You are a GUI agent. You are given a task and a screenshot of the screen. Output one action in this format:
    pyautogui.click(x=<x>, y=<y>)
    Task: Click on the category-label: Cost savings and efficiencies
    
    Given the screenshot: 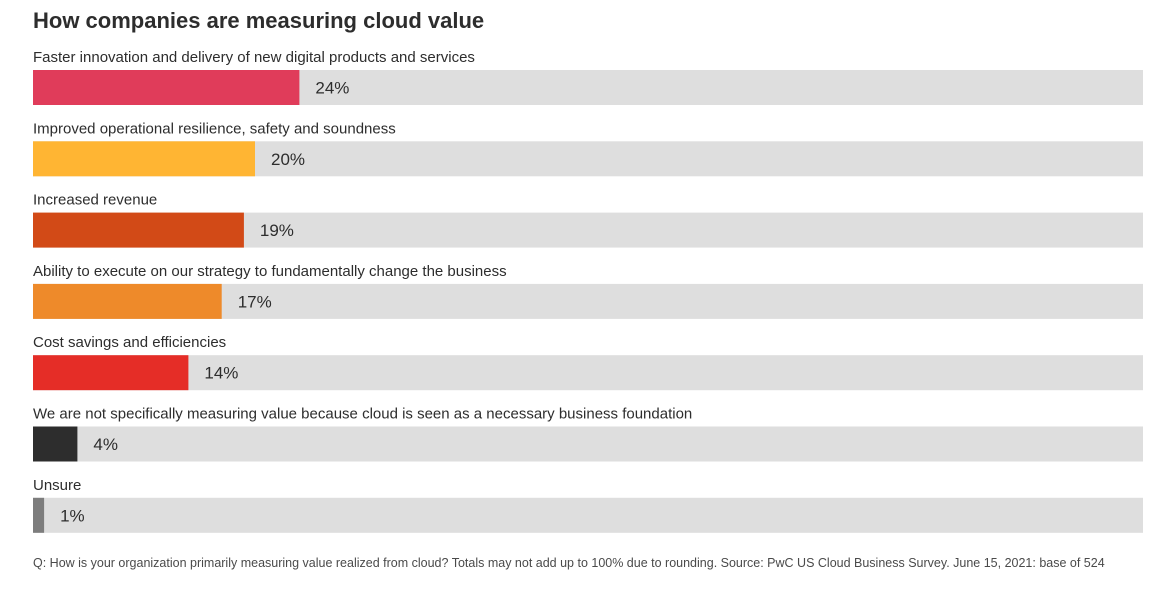 What is the action you would take?
    pyautogui.click(x=129, y=342)
    